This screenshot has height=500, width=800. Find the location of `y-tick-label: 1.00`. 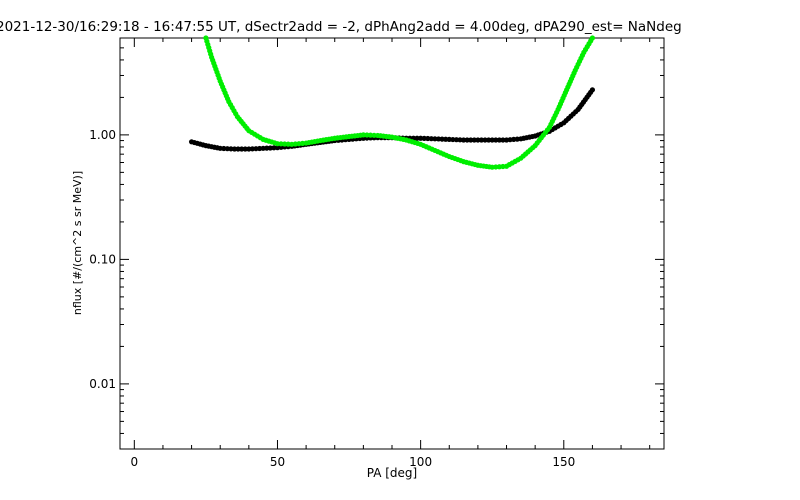

y-tick-label: 1.00 is located at coordinates (102, 135).